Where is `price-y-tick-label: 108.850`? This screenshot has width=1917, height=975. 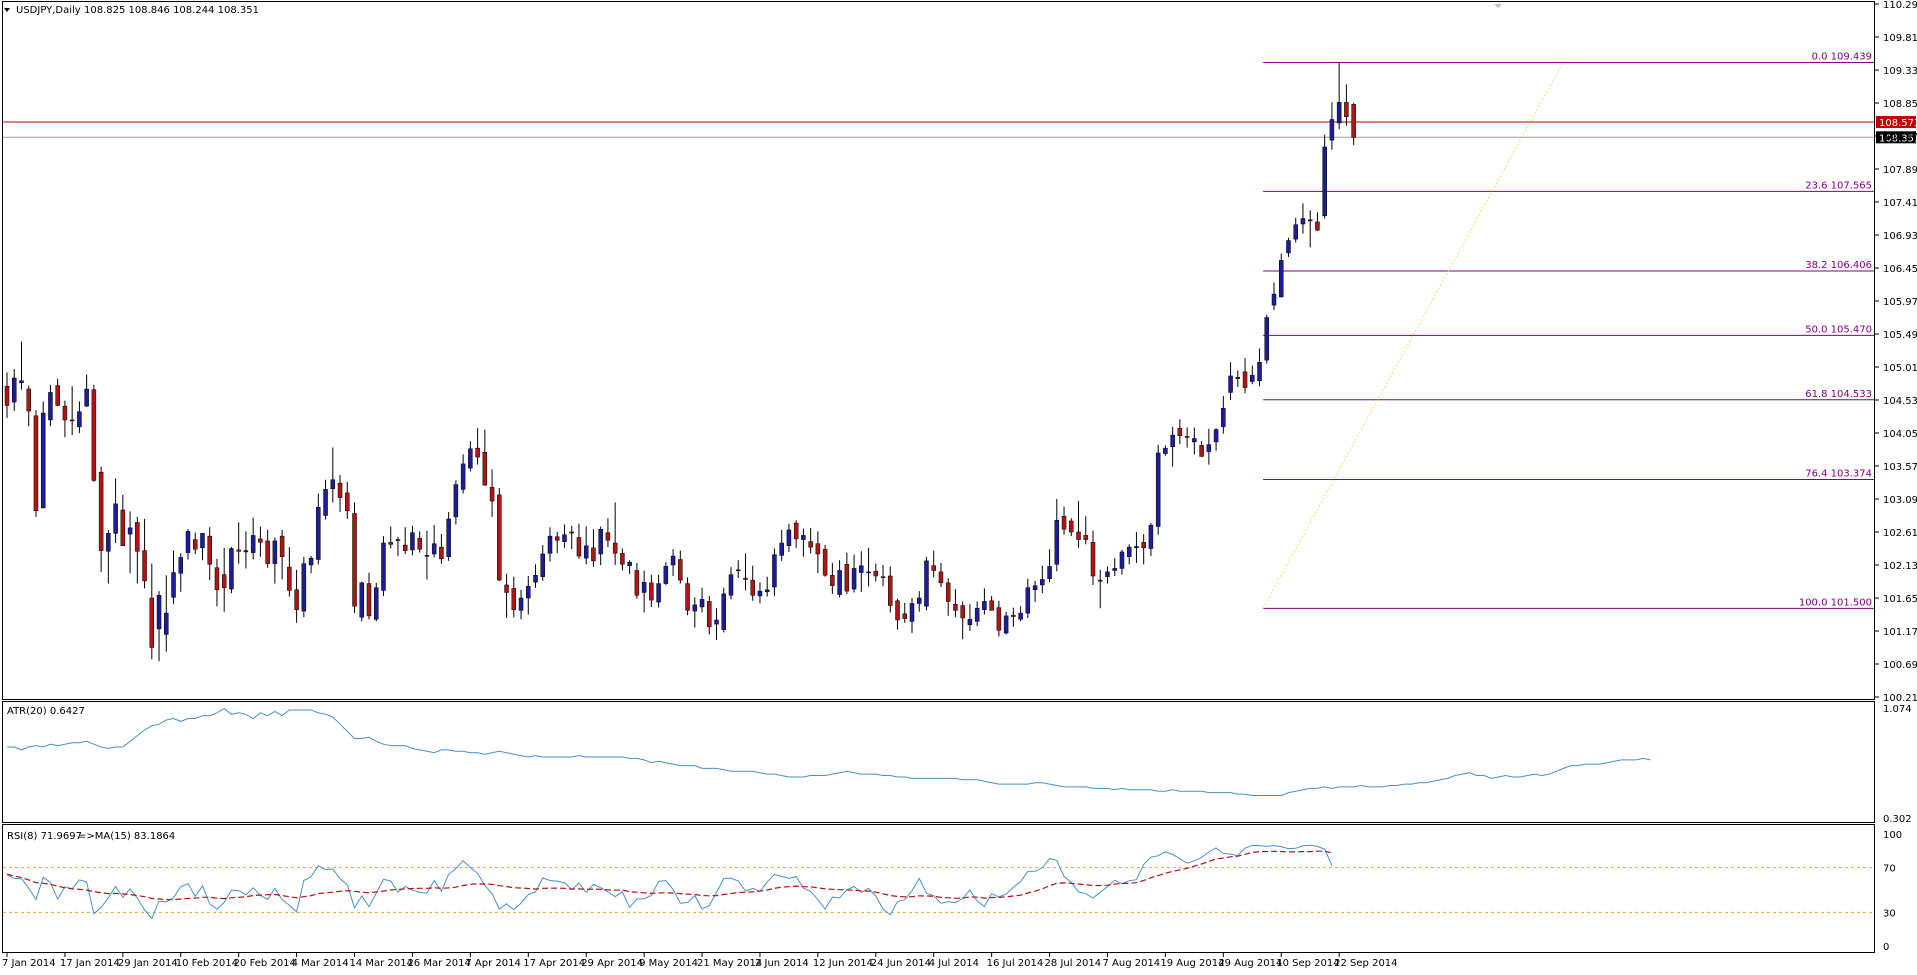 price-y-tick-label: 108.850 is located at coordinates (1900, 104).